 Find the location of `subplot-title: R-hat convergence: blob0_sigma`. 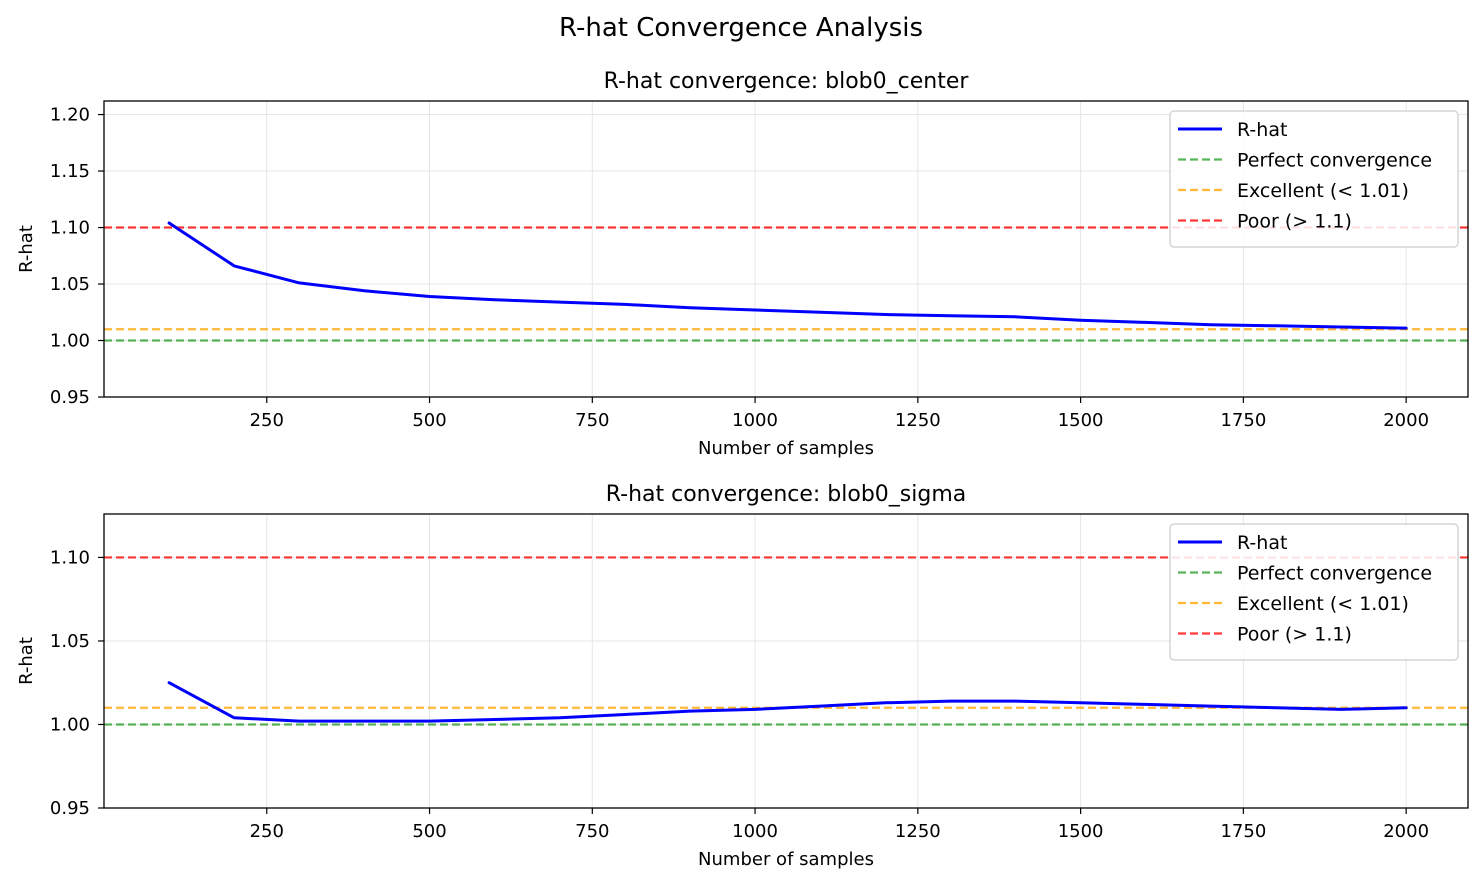

subplot-title: R-hat convergence: blob0_sigma is located at coordinates (786, 494).